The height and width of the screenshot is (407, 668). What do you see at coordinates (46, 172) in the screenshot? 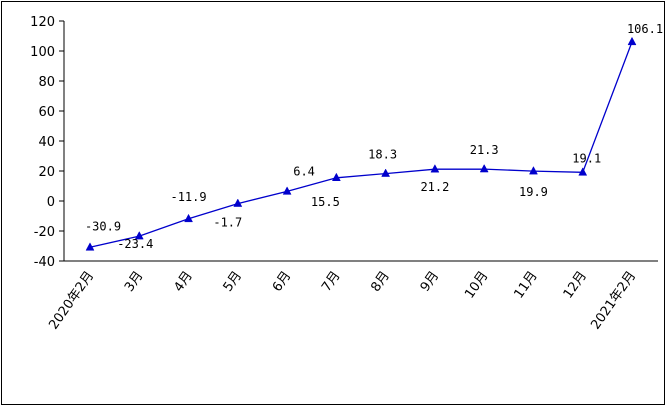
I see `y-tick-label: 20` at bounding box center [46, 172].